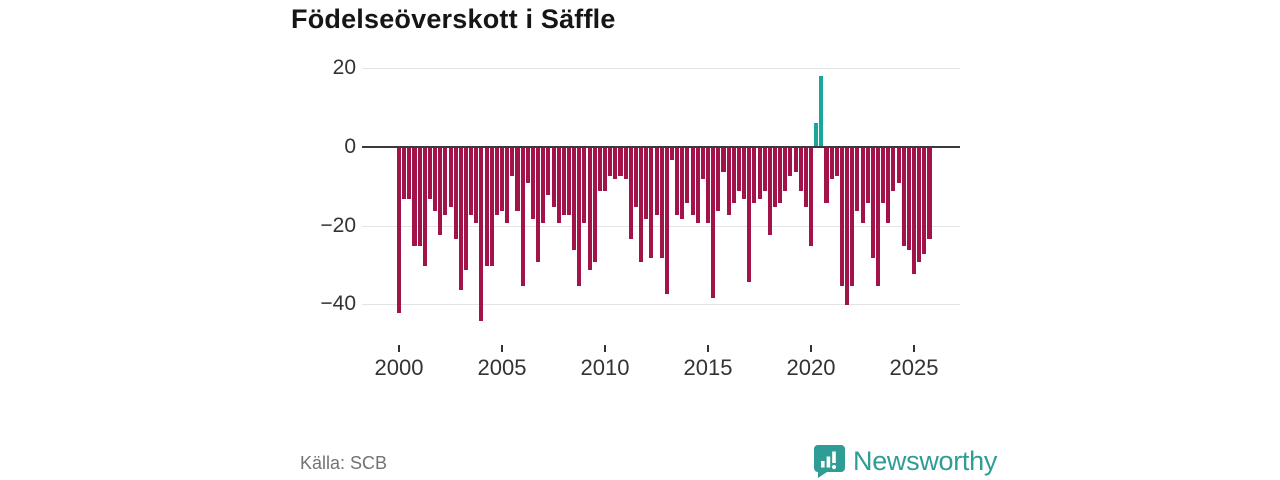  What do you see at coordinates (460, 219) in the screenshot?
I see `bar-2003-q1` at bounding box center [460, 219].